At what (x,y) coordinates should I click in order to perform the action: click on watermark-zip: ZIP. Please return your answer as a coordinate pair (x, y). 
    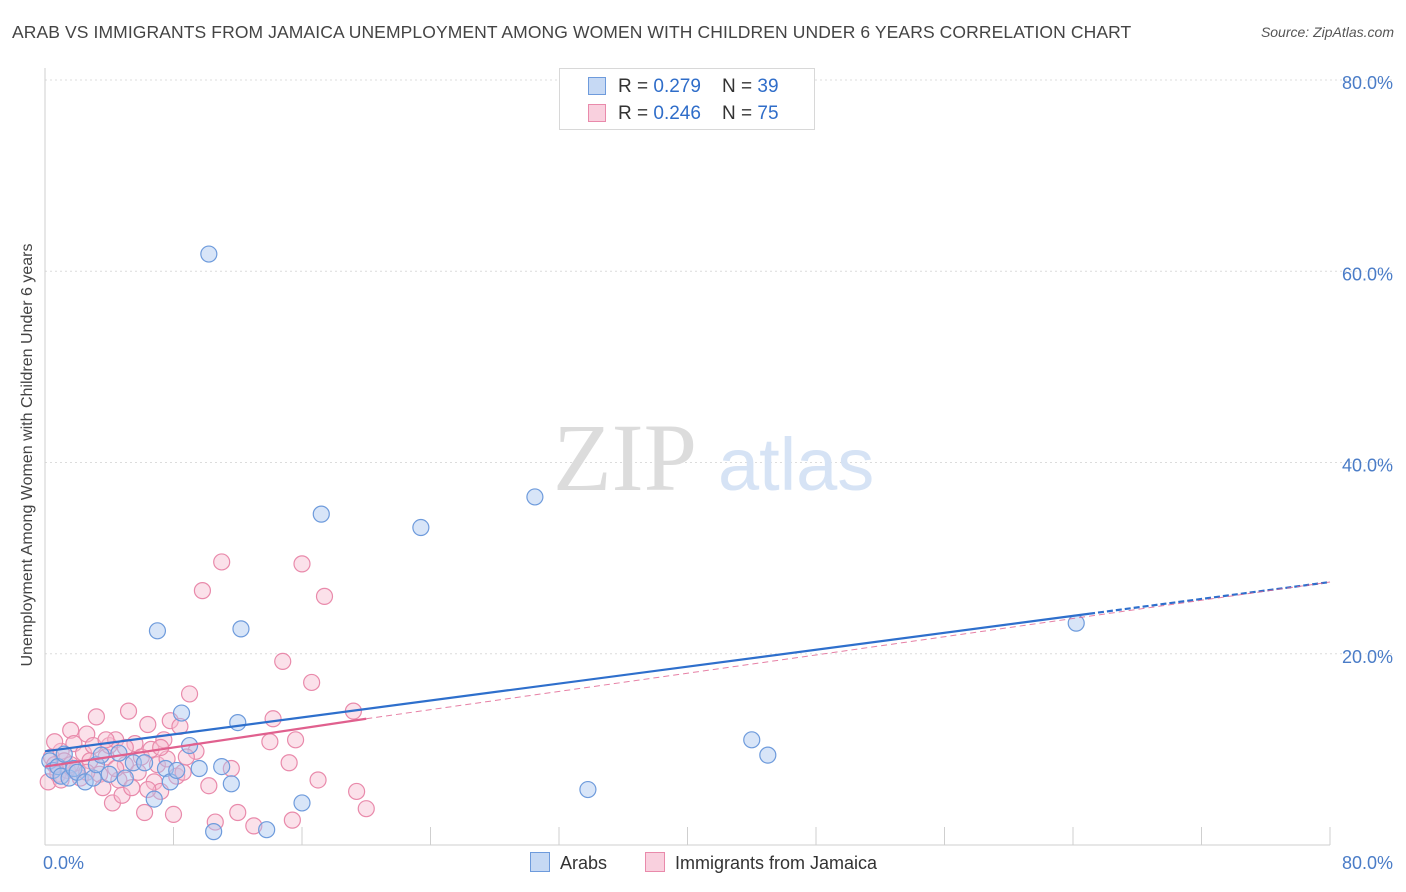
    Looking at the image, I should click on (625, 457).